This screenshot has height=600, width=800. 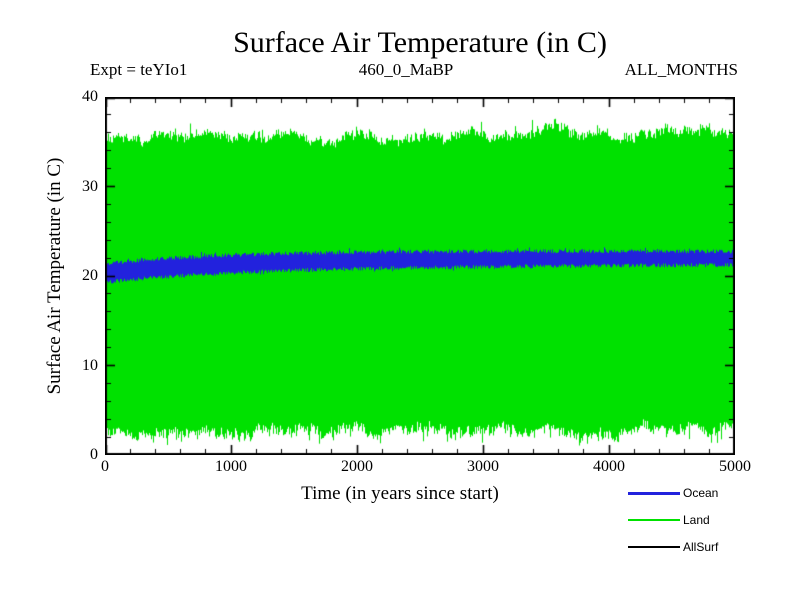 I want to click on y-tick-label: 20, so click(x=90, y=275).